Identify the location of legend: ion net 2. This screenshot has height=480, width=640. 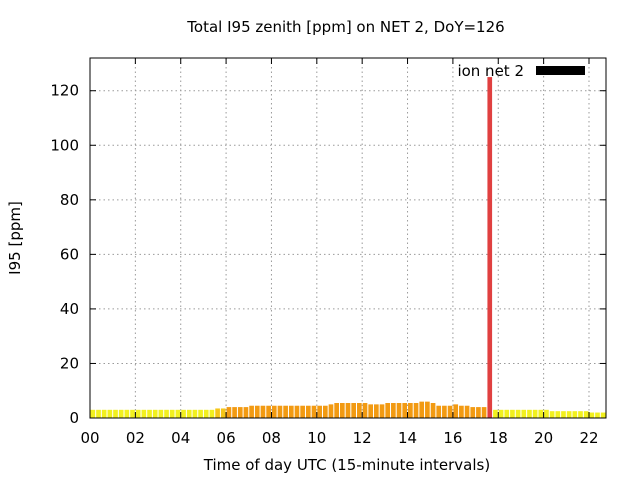
(521, 71).